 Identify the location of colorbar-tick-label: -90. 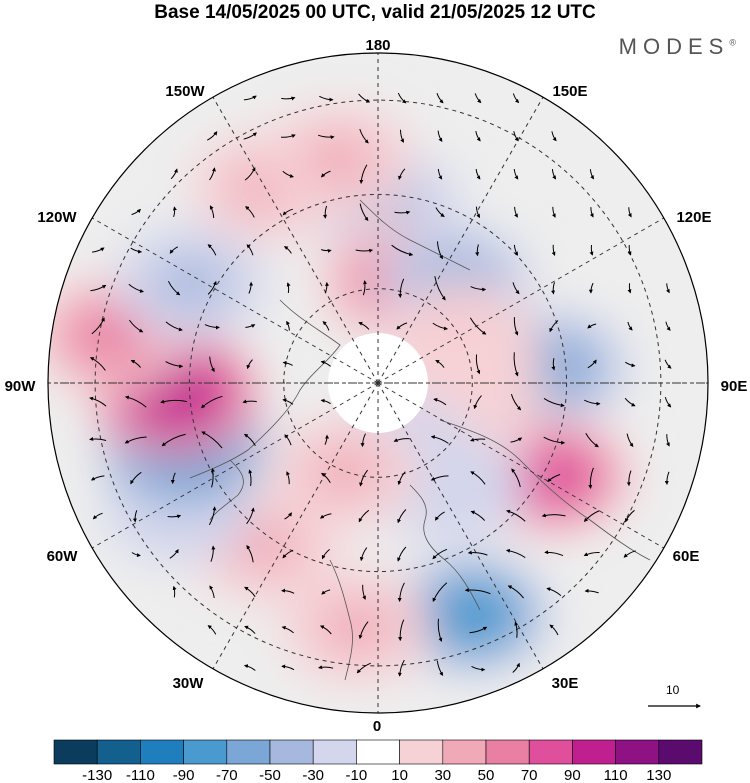
(184, 775).